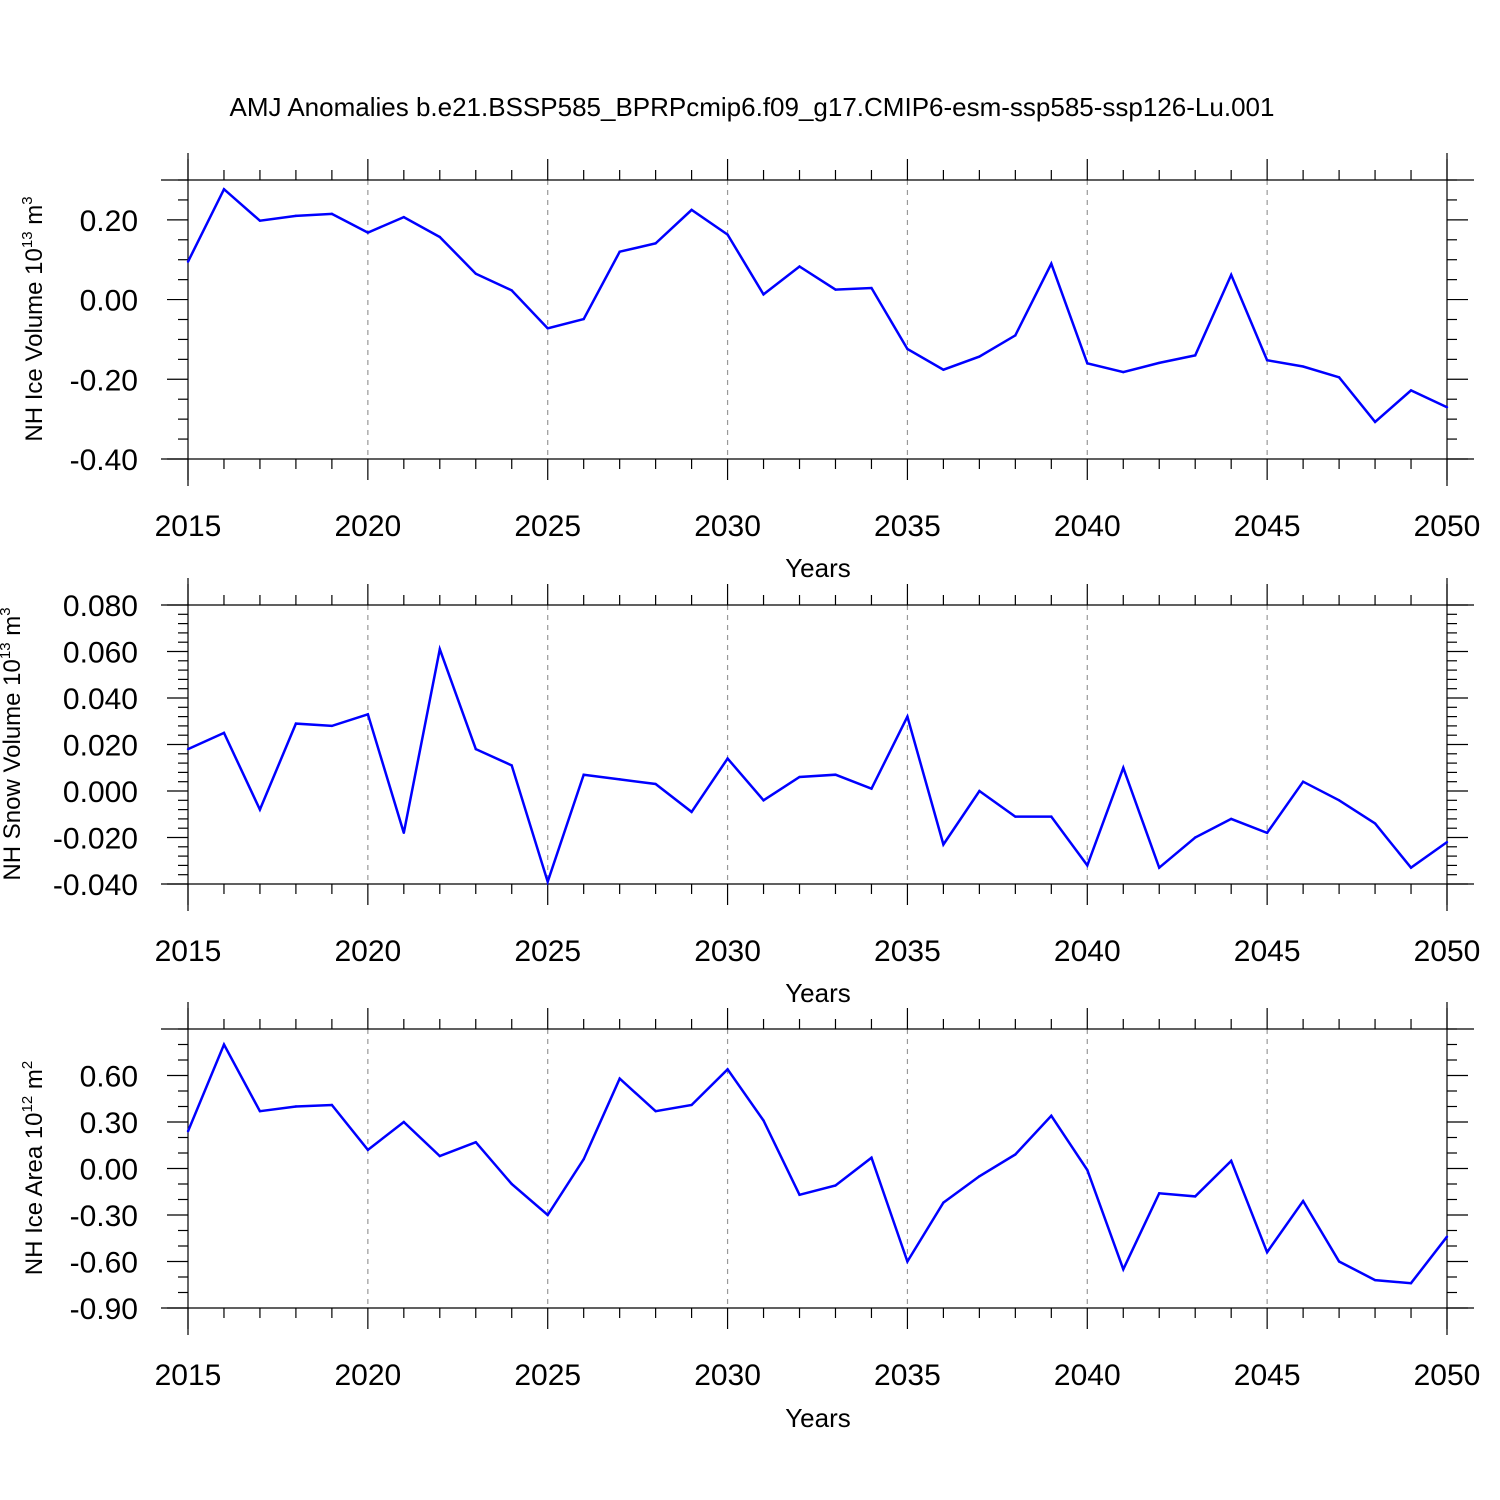  What do you see at coordinates (100, 653) in the screenshot?
I see `y-tick-label: 0.060` at bounding box center [100, 653].